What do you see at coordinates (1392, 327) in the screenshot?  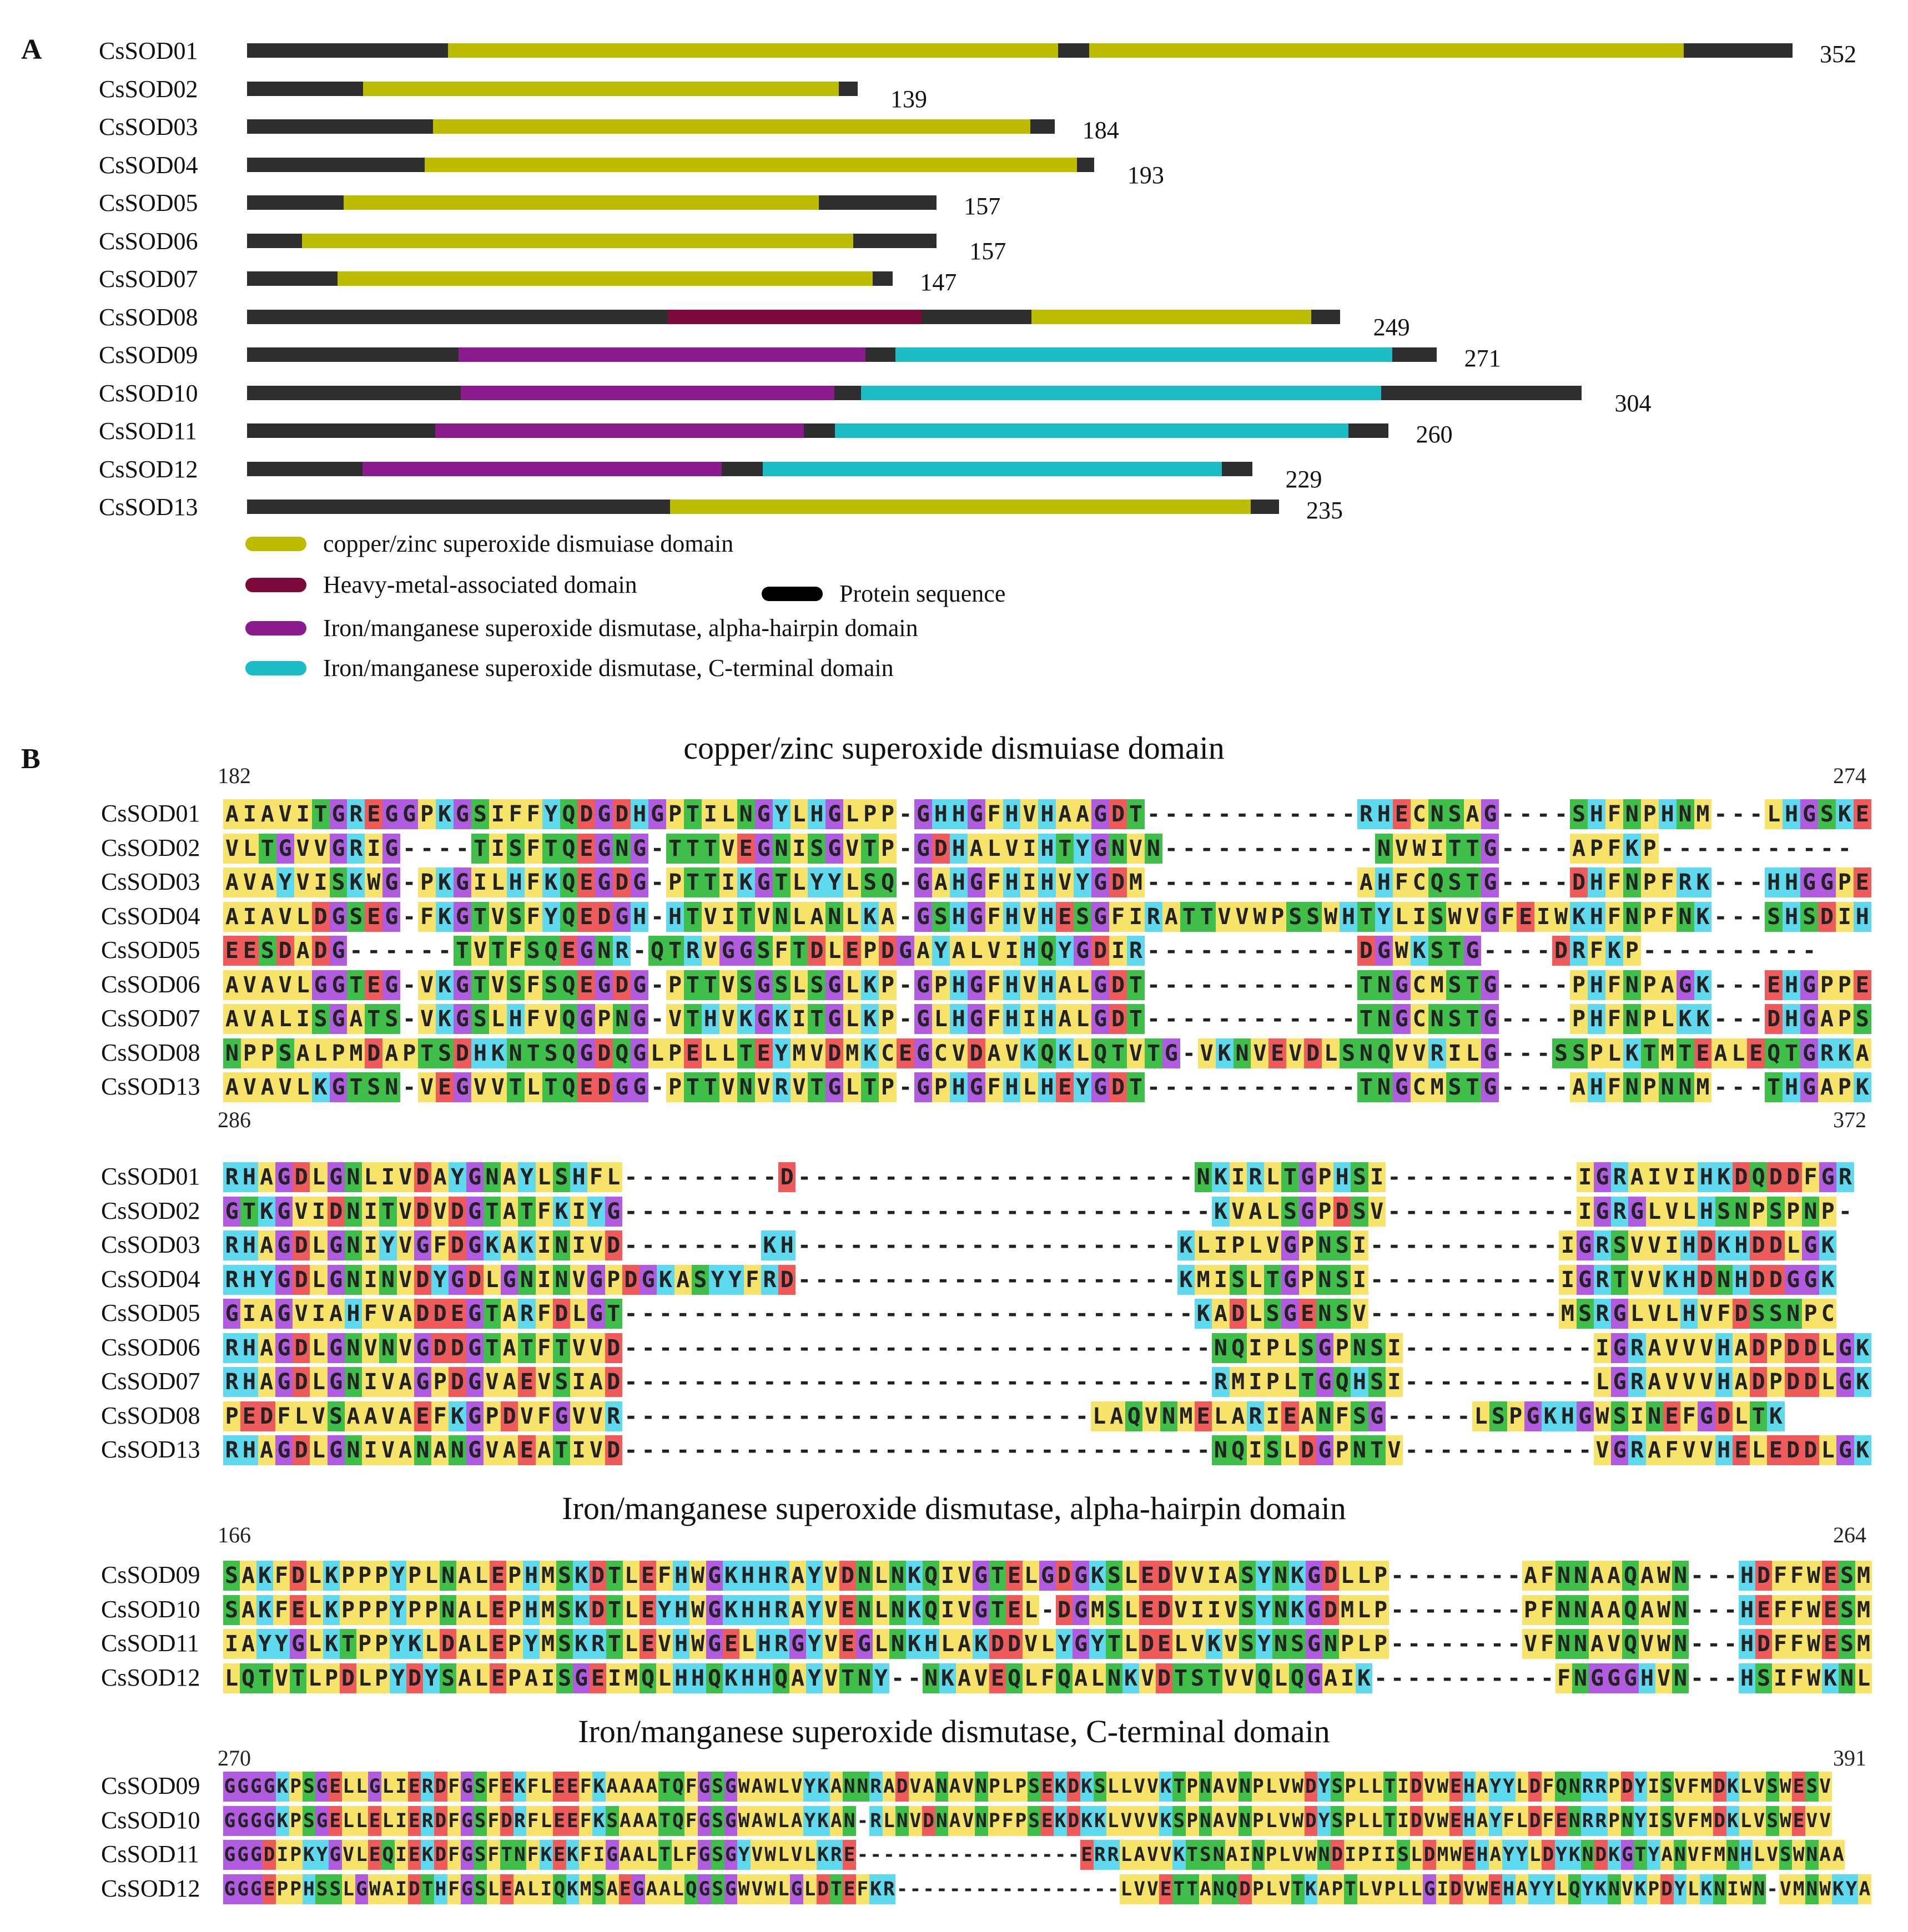 I see `protein-length-label: 249` at bounding box center [1392, 327].